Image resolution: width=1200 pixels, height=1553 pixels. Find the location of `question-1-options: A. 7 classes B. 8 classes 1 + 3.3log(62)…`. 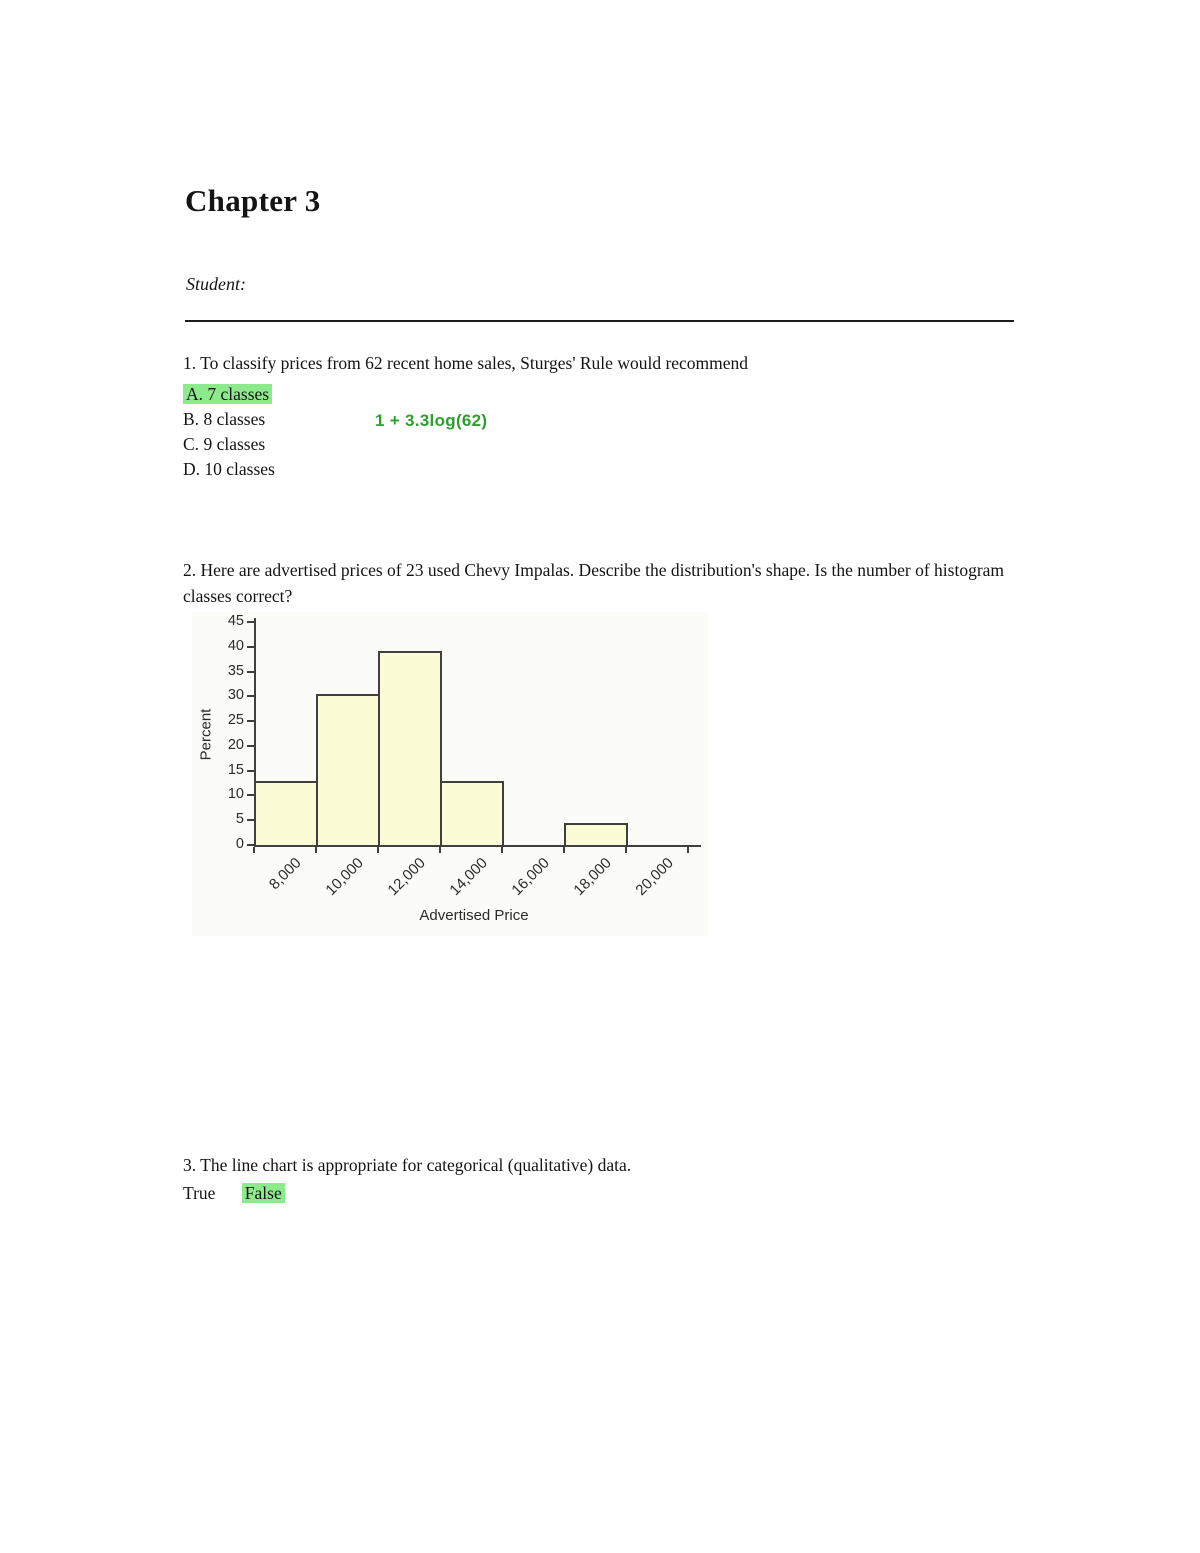

question-1-options: A. 7 classes B. 8 classes 1 + 3.3log(62)… is located at coordinates (603, 432).